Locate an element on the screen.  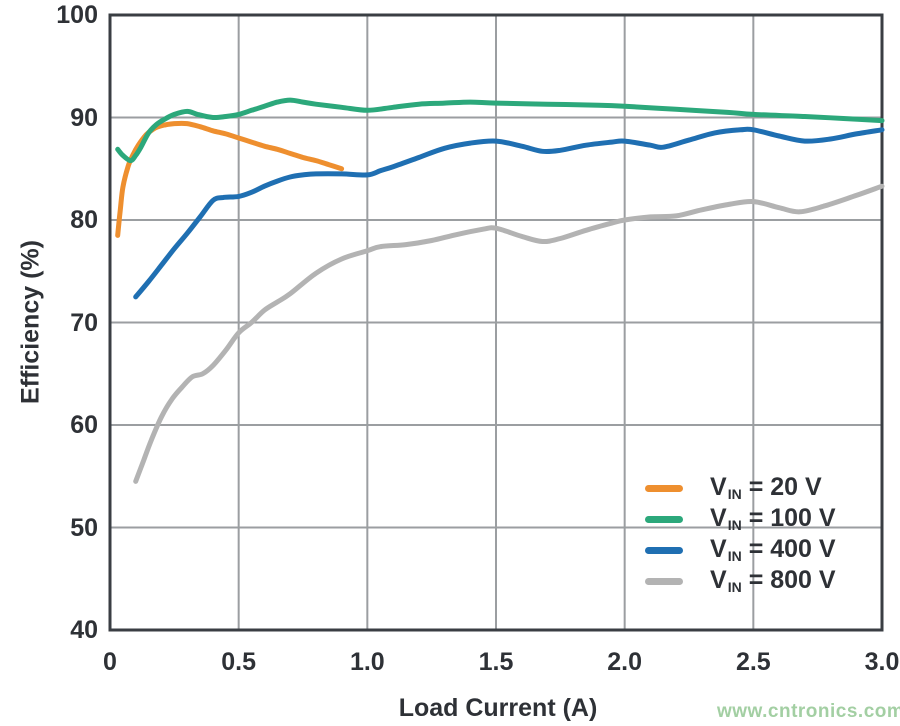
legend-swatch-vin-400v is located at coordinates (664, 550).